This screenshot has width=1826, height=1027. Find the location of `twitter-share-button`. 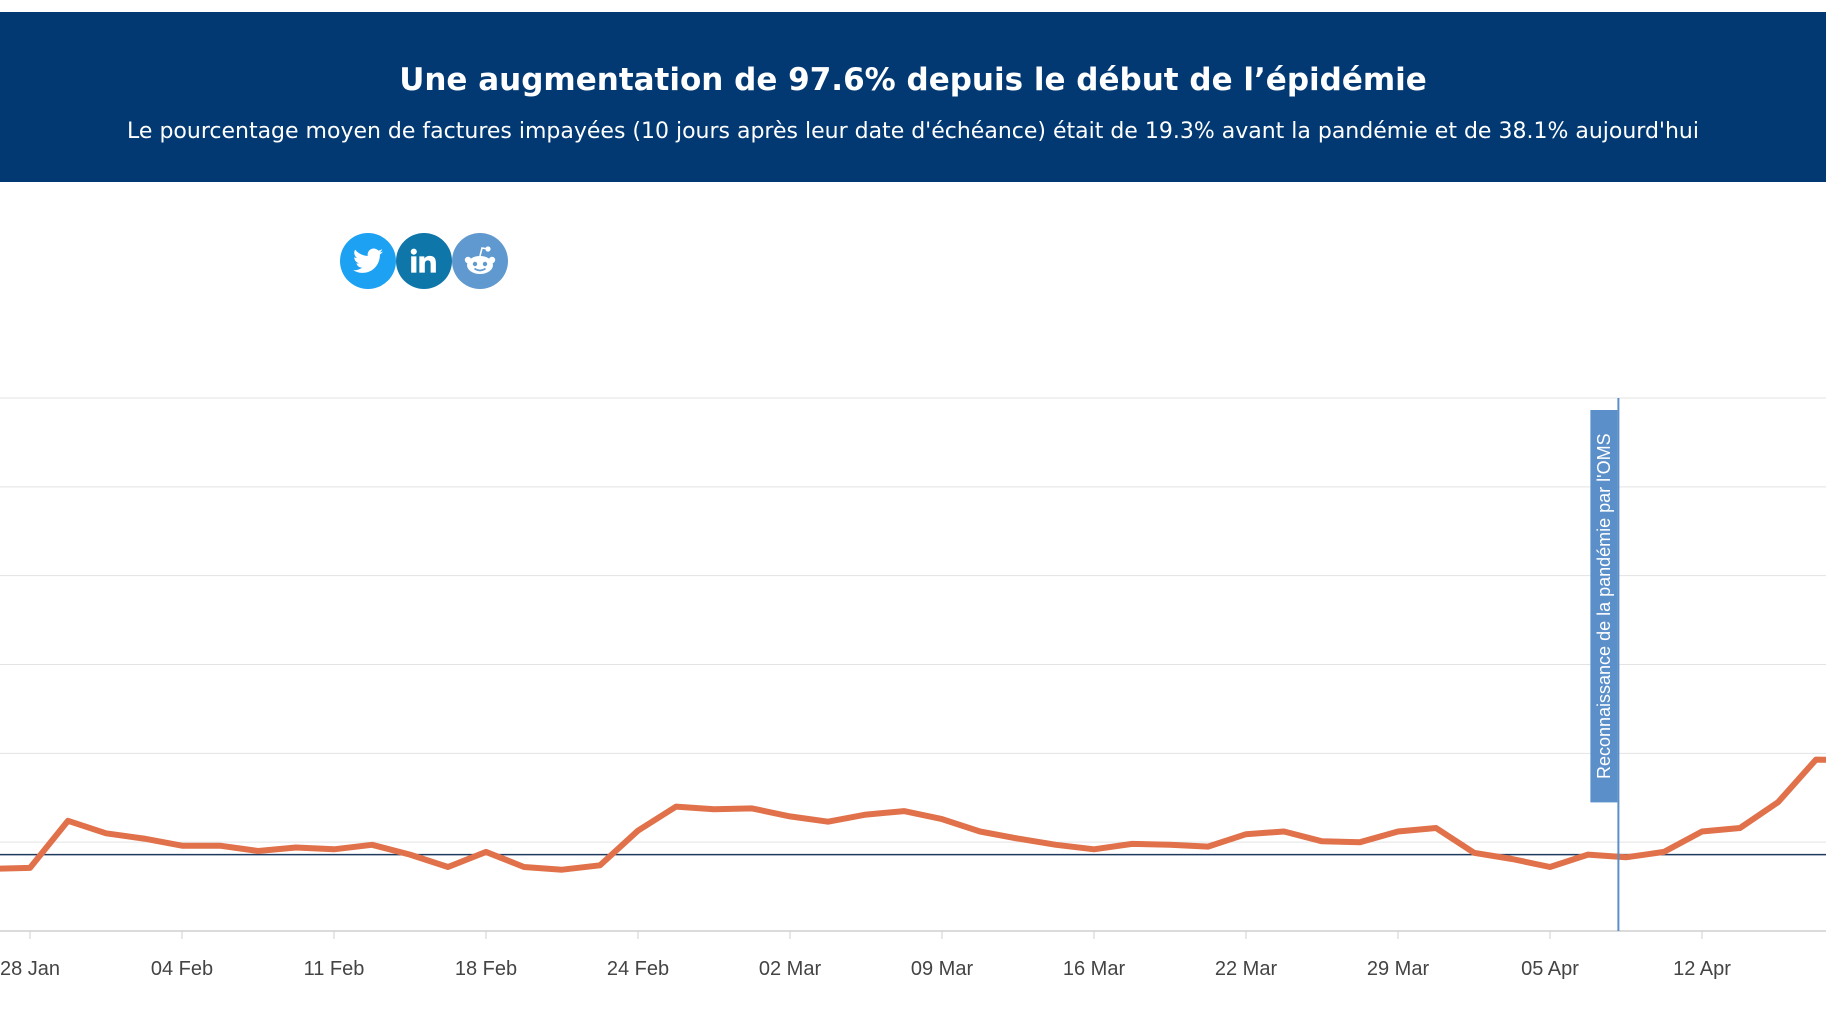

twitter-share-button is located at coordinates (368, 261).